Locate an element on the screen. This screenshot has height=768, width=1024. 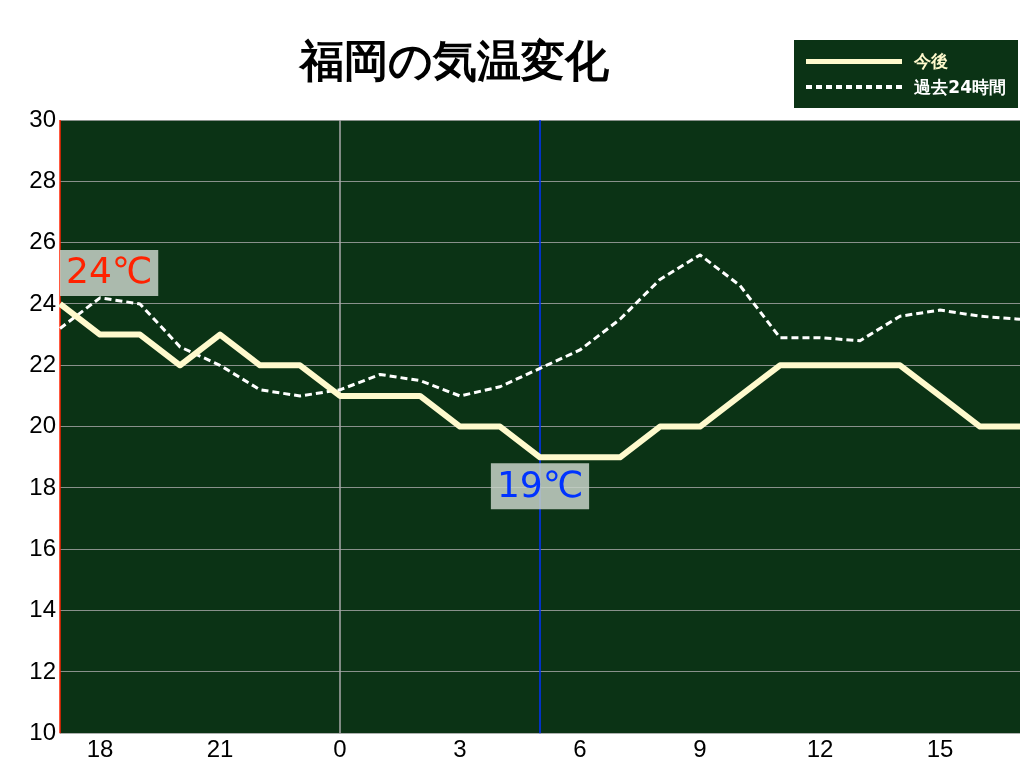
x-tick-label: 6 is located at coordinates (580, 749).